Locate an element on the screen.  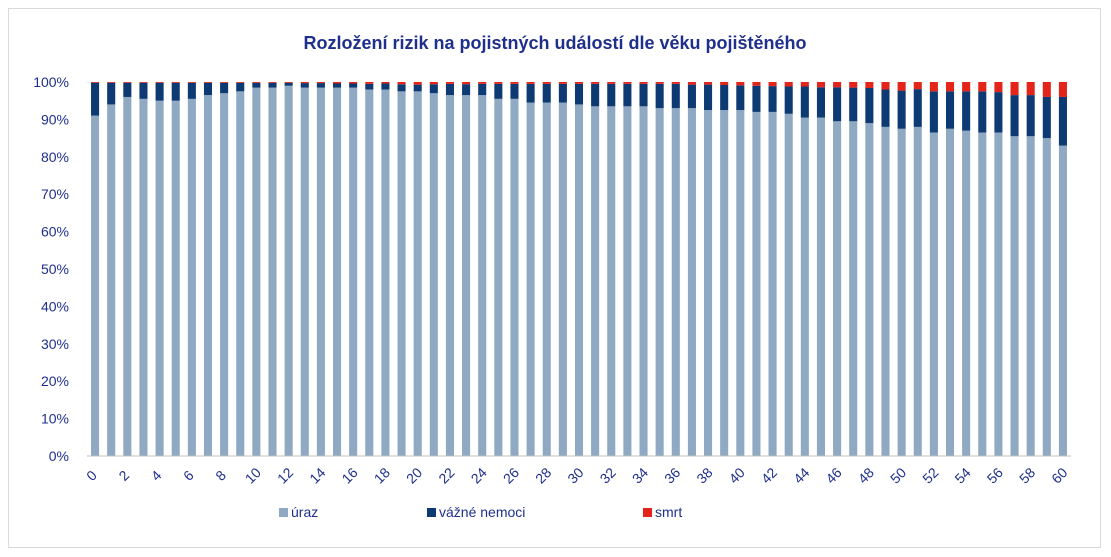
y-tick-label: 0% is located at coordinates (59, 456).